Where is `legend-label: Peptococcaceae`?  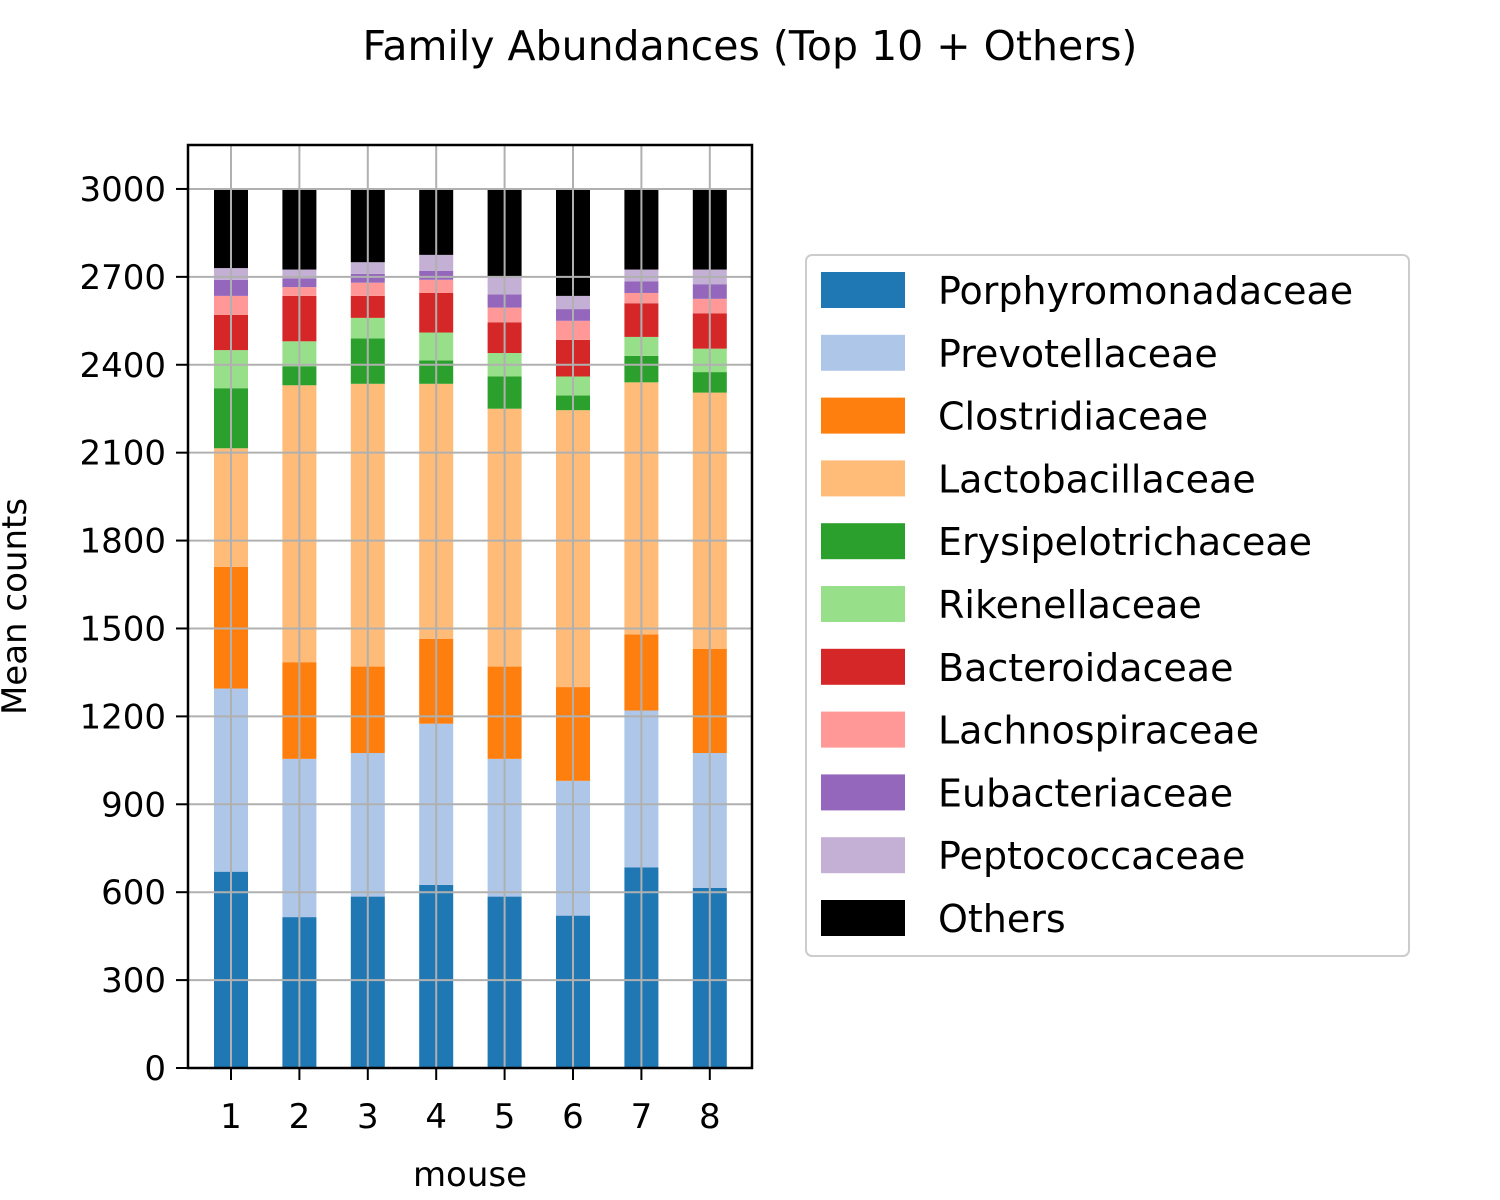 legend-label: Peptococcaceae is located at coordinates (1091, 856).